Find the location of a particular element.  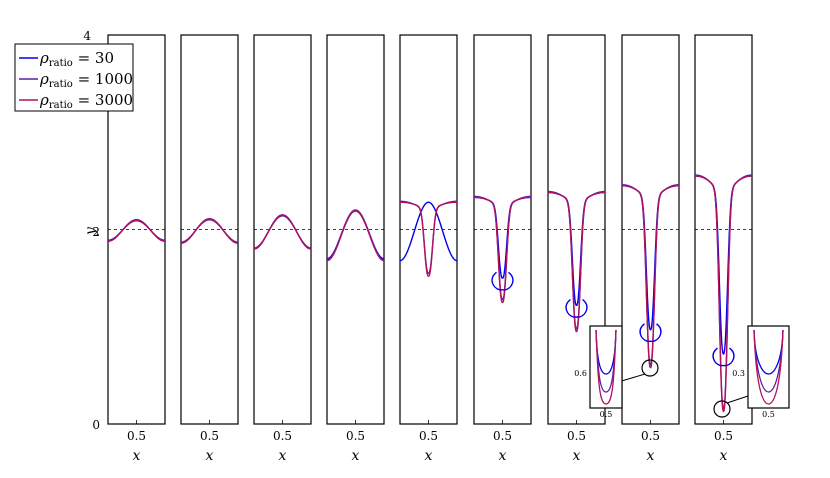

panel-5: 0.5 x is located at coordinates (428, 249).